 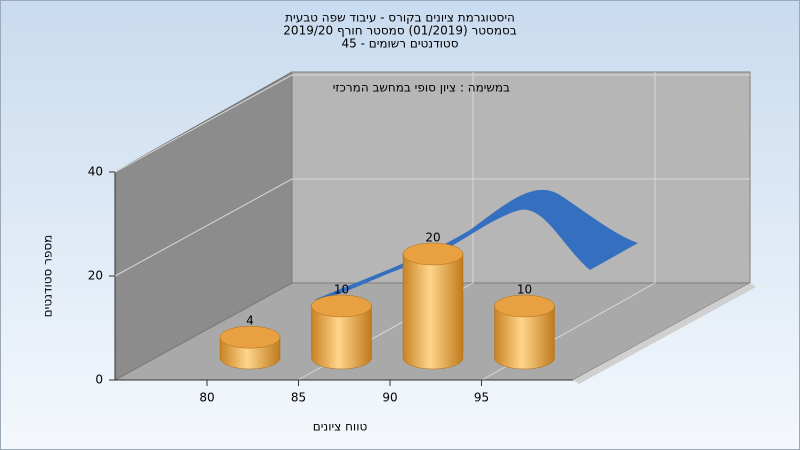 I want to click on fit-curve, so click(x=476, y=244).